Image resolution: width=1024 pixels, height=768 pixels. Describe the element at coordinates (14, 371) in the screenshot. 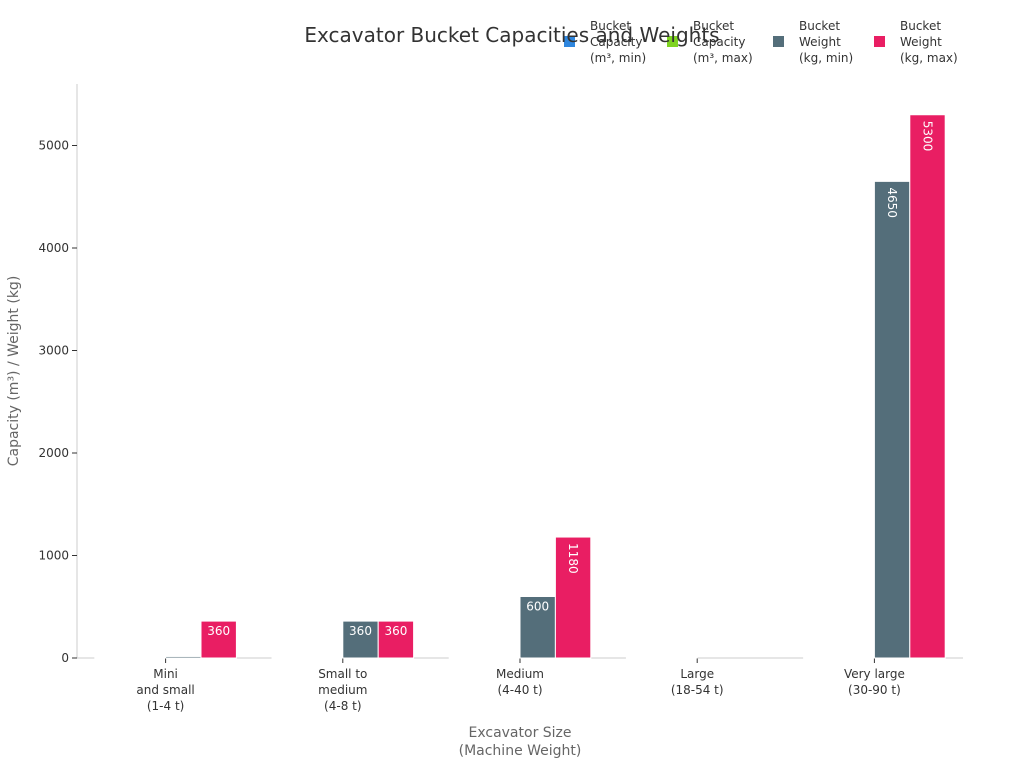

I see `y-axis-title: Capacity (m³) / Weight (kg)` at that location.